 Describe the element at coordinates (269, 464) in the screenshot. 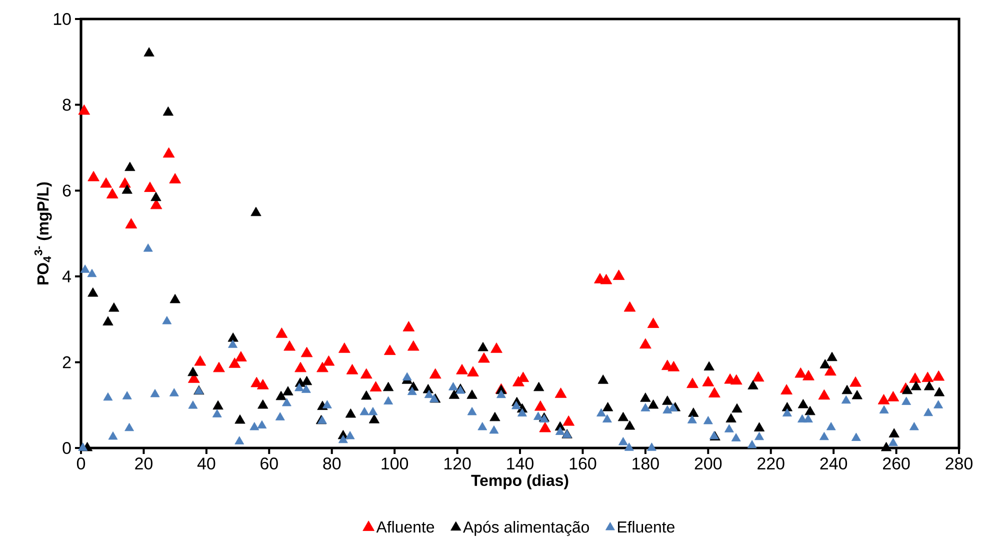

I see `x-tick-label: 60` at that location.